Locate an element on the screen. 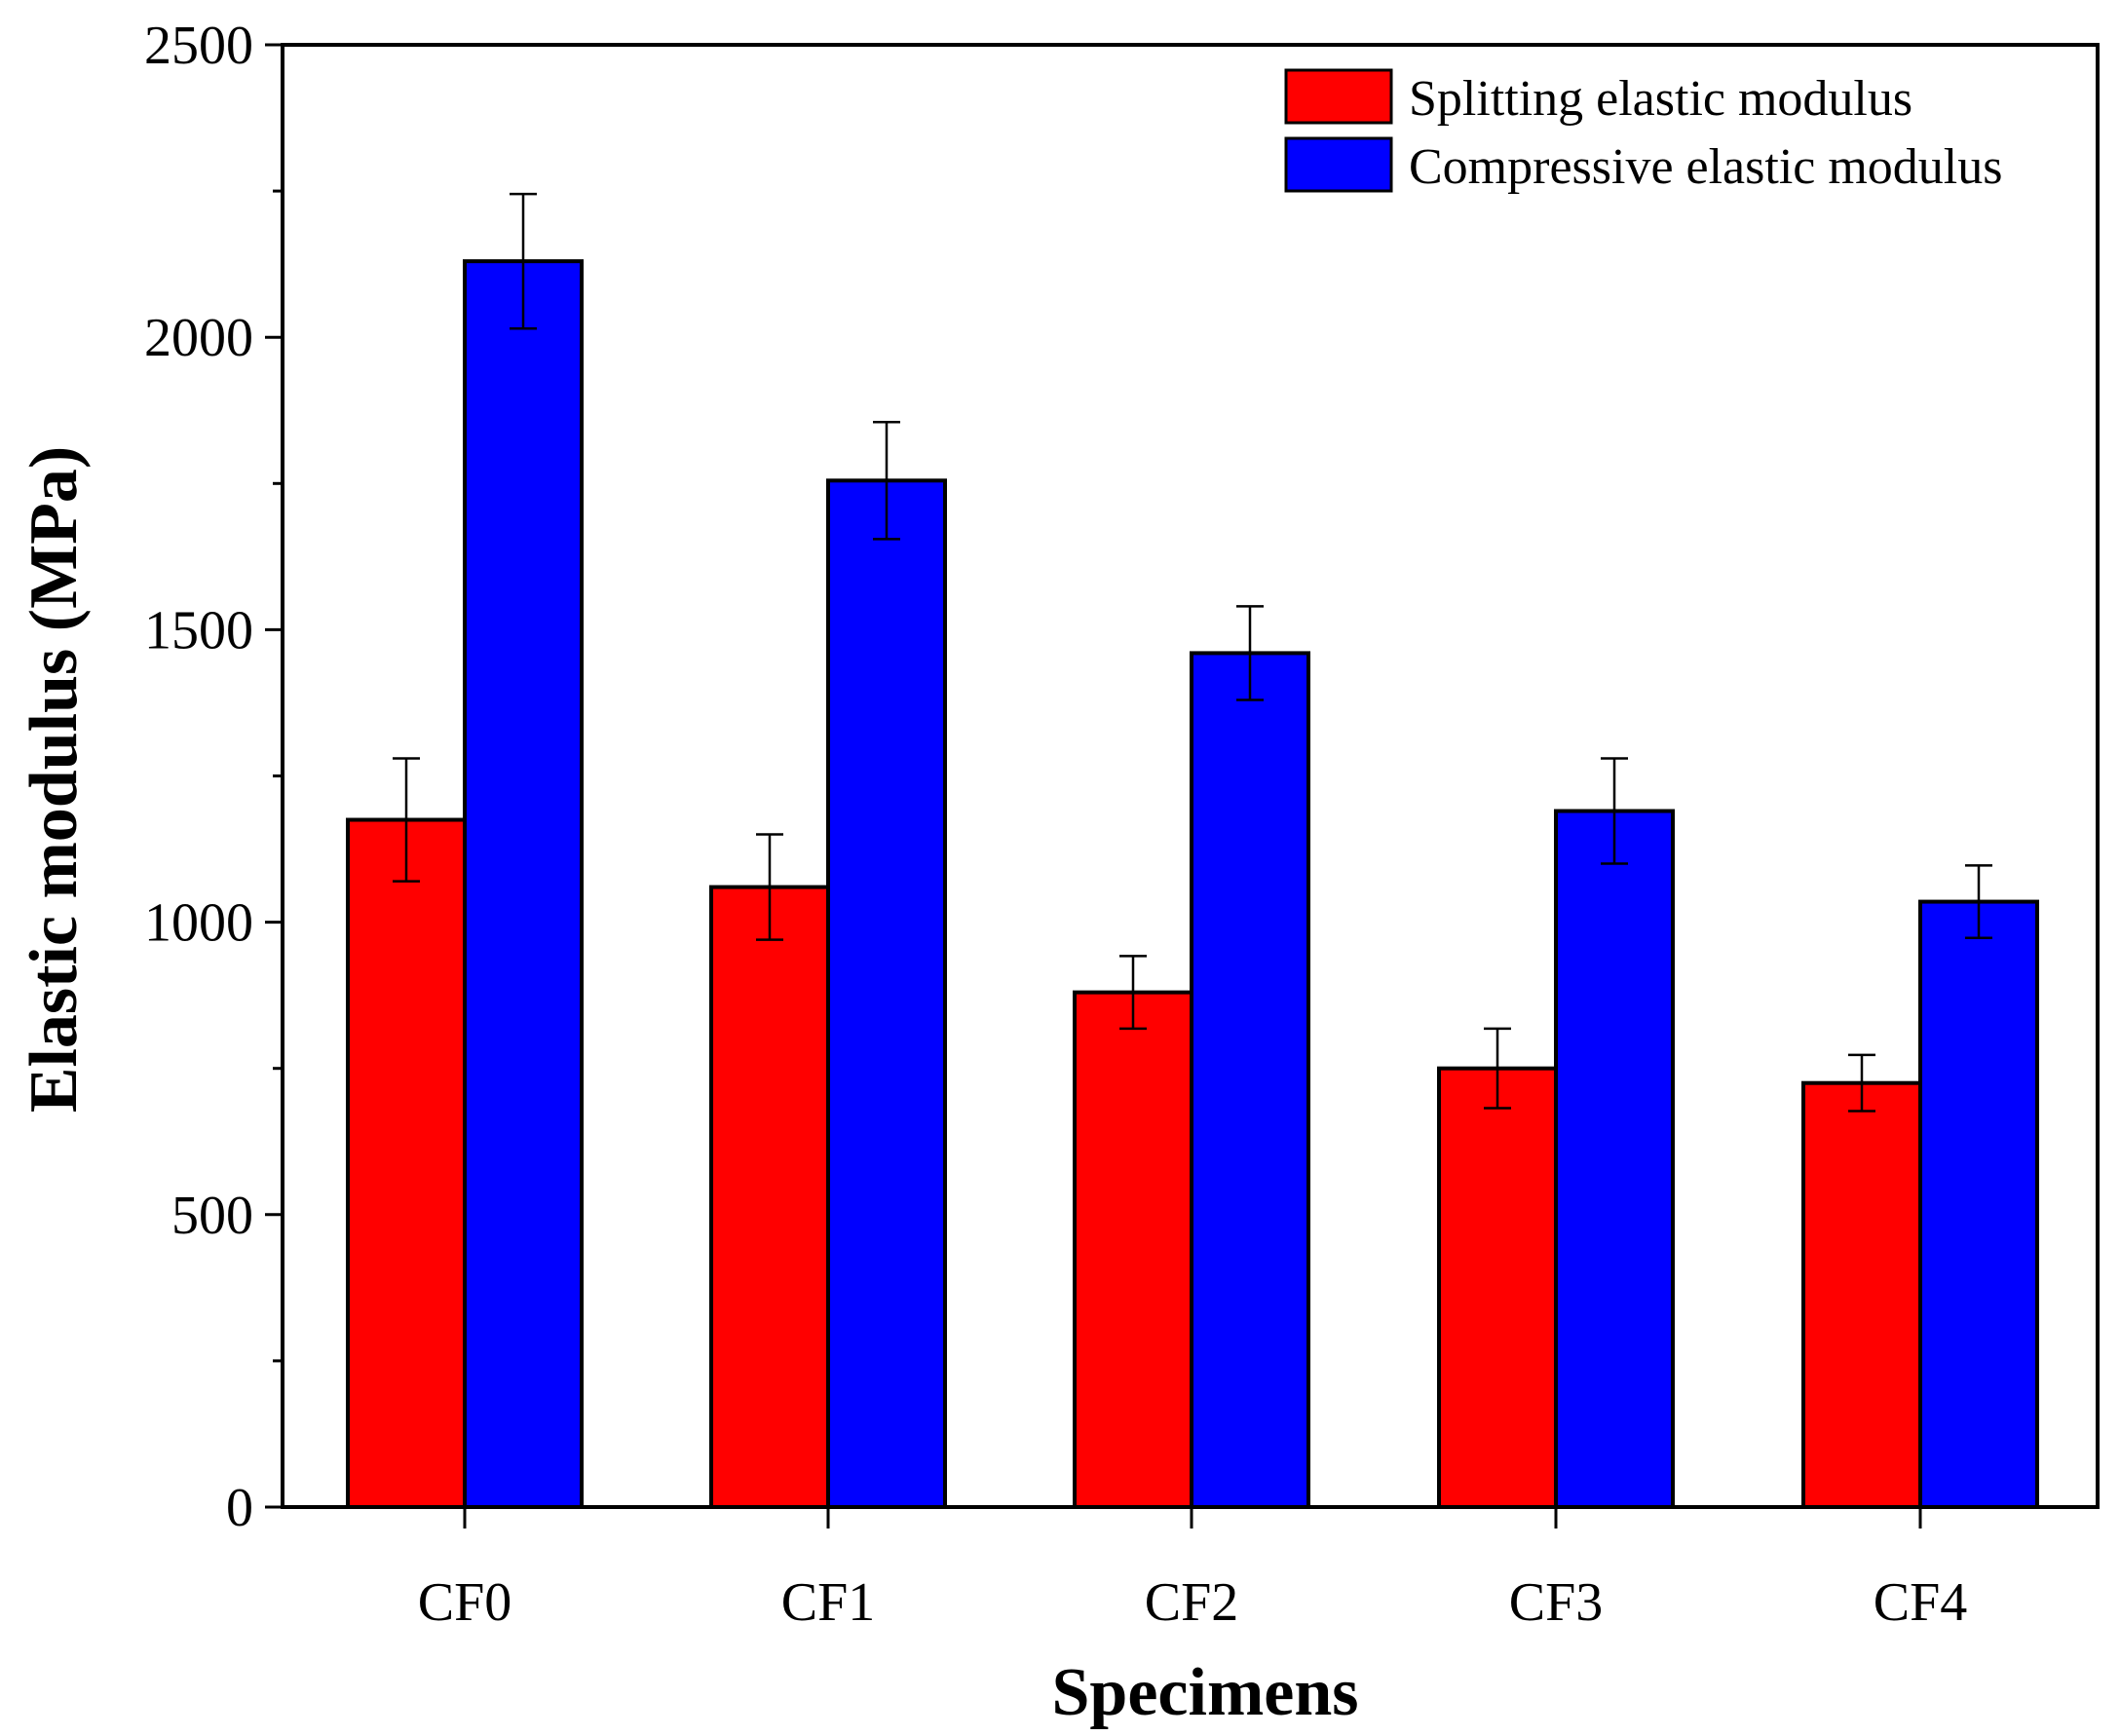 The height and width of the screenshot is (1736, 2120). x-axis-title: Specimens is located at coordinates (1205, 1692).